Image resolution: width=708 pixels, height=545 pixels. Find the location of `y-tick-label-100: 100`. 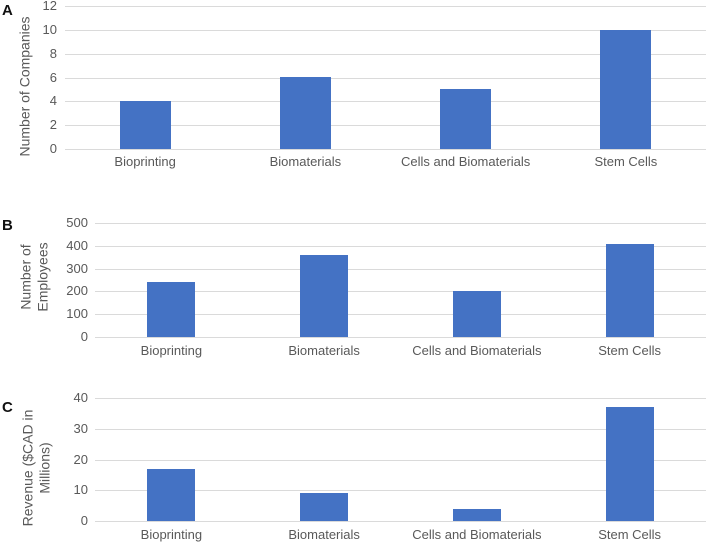

y-tick-label-100: 100 is located at coordinates (77, 313).